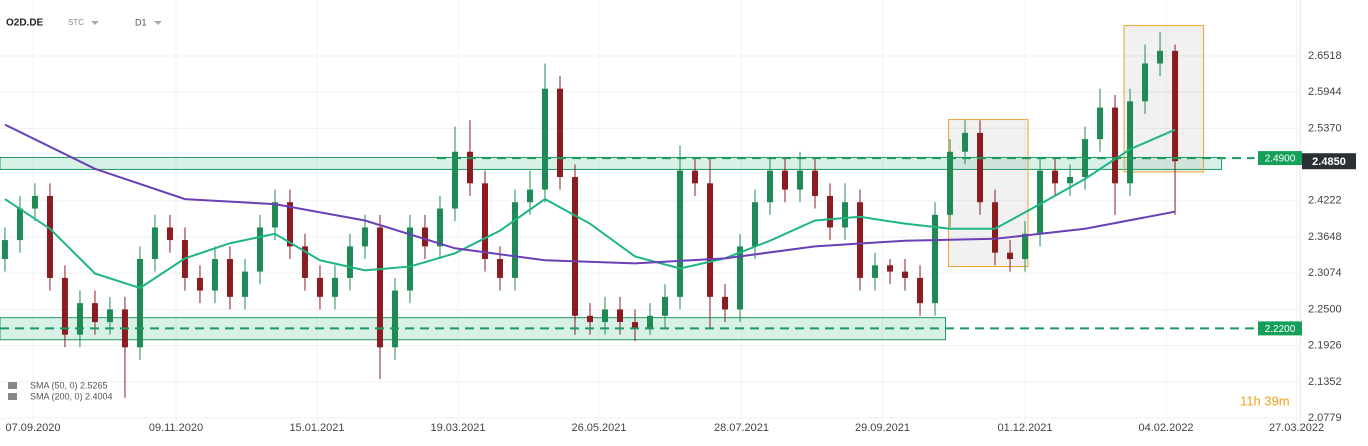 This screenshot has width=1368, height=446. I want to click on y-tick-label: 2.6518, so click(1325, 56).